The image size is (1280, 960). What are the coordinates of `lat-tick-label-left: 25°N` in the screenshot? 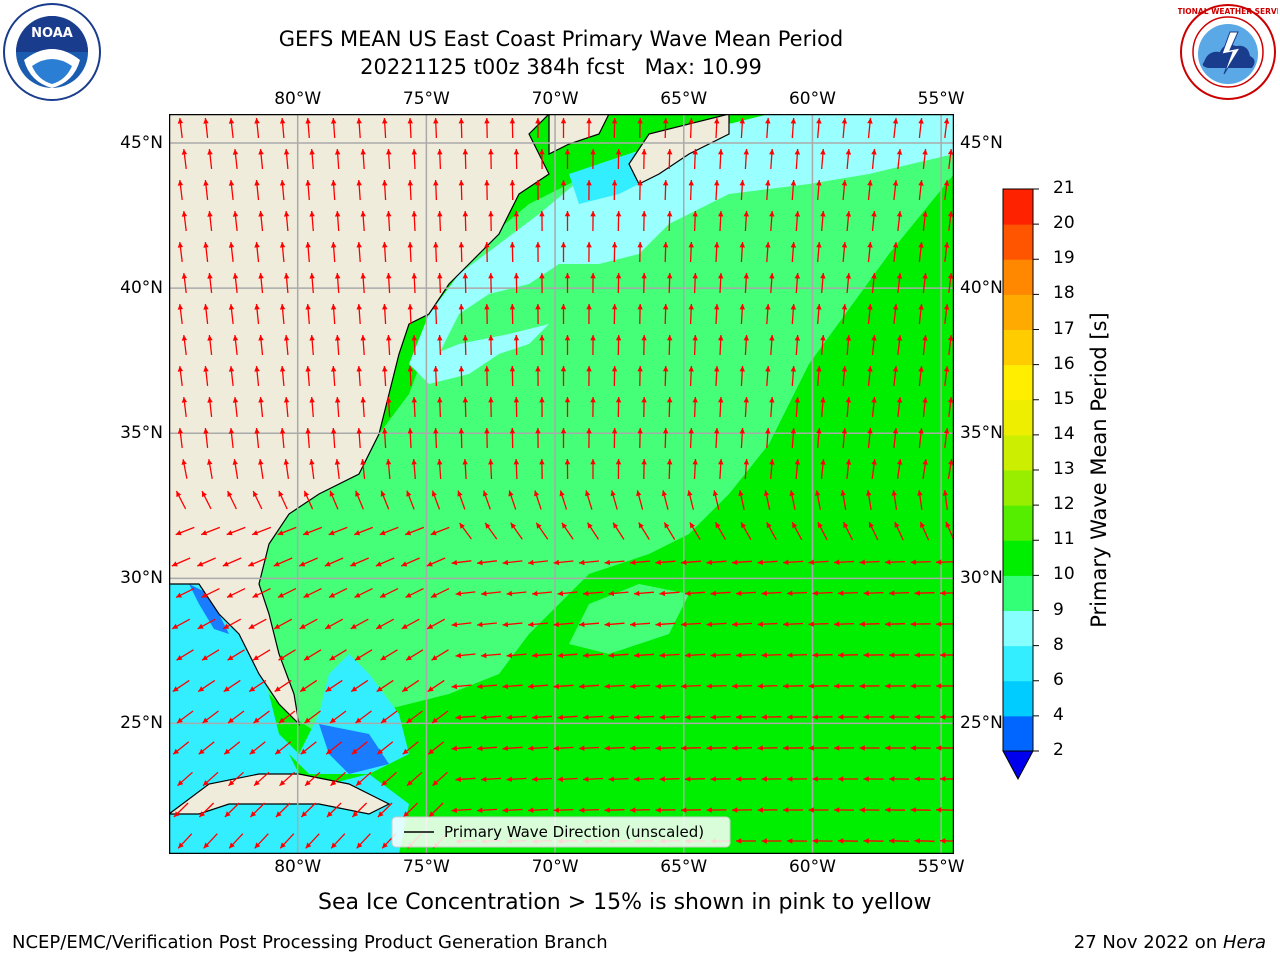 It's located at (141, 723).